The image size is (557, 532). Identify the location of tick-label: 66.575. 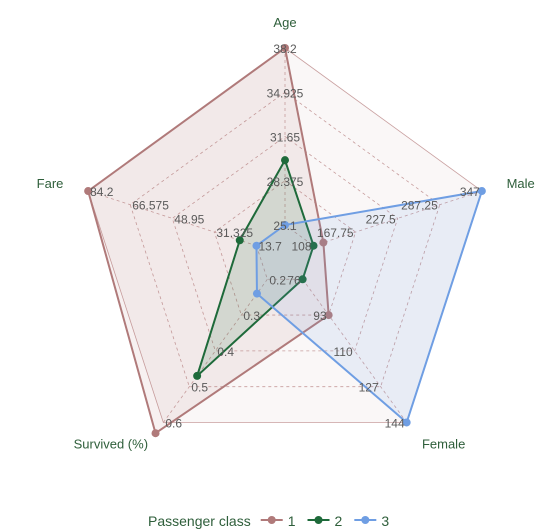
(150, 206).